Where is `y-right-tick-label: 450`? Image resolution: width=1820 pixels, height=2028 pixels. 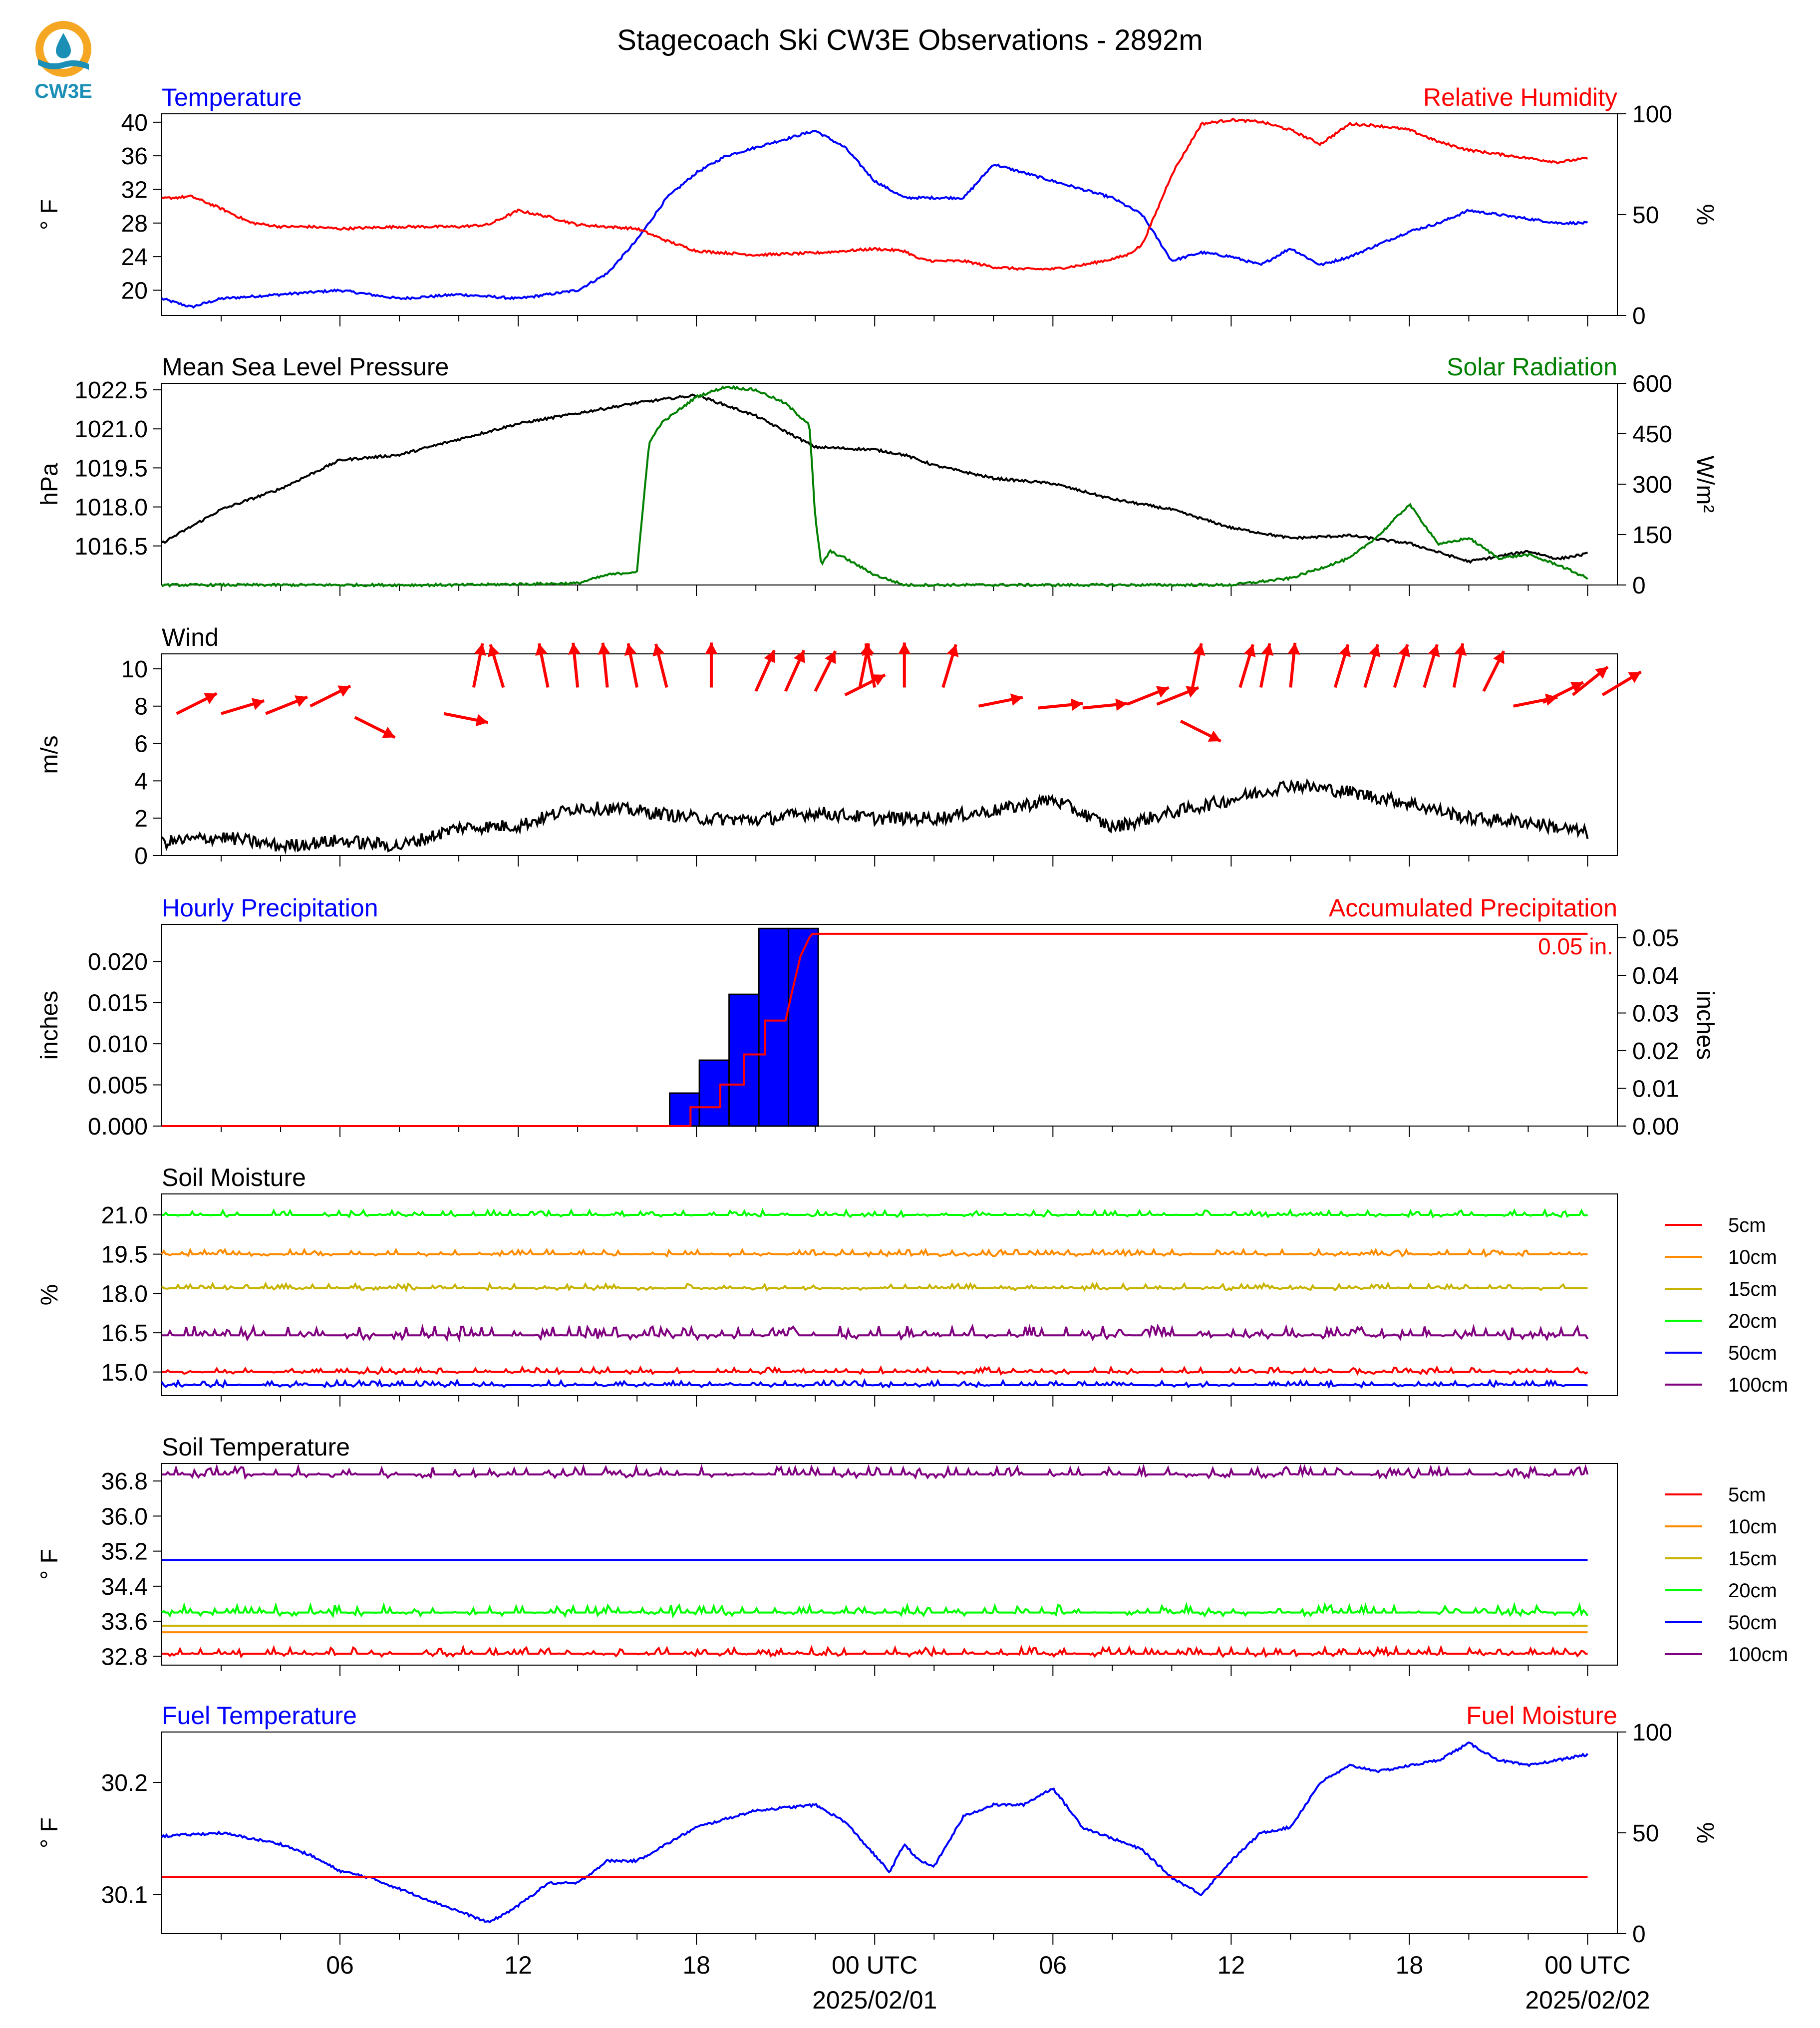 y-right-tick-label: 450 is located at coordinates (1652, 434).